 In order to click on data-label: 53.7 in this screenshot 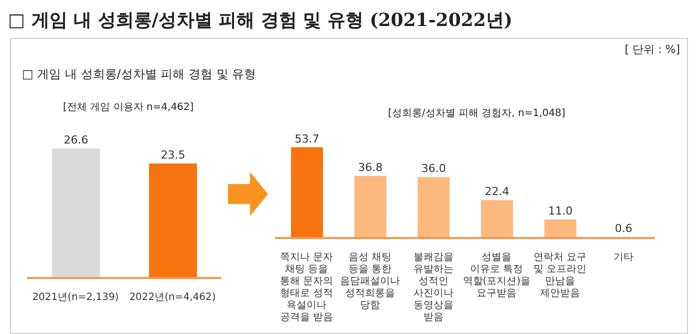, I will do `click(307, 139)`.